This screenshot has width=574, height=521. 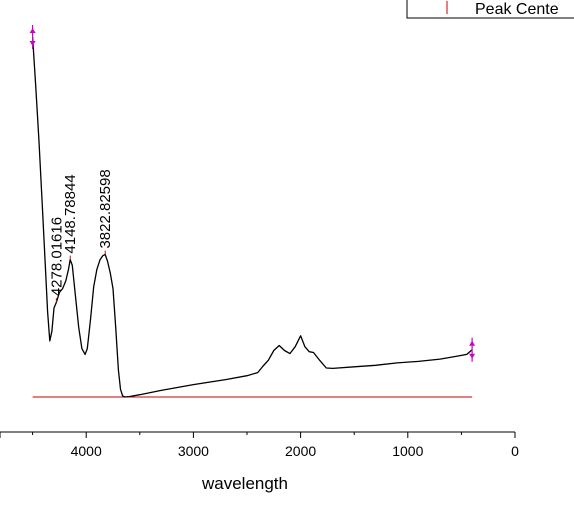 I want to click on x-tick-label: 1000, so click(x=407, y=451).